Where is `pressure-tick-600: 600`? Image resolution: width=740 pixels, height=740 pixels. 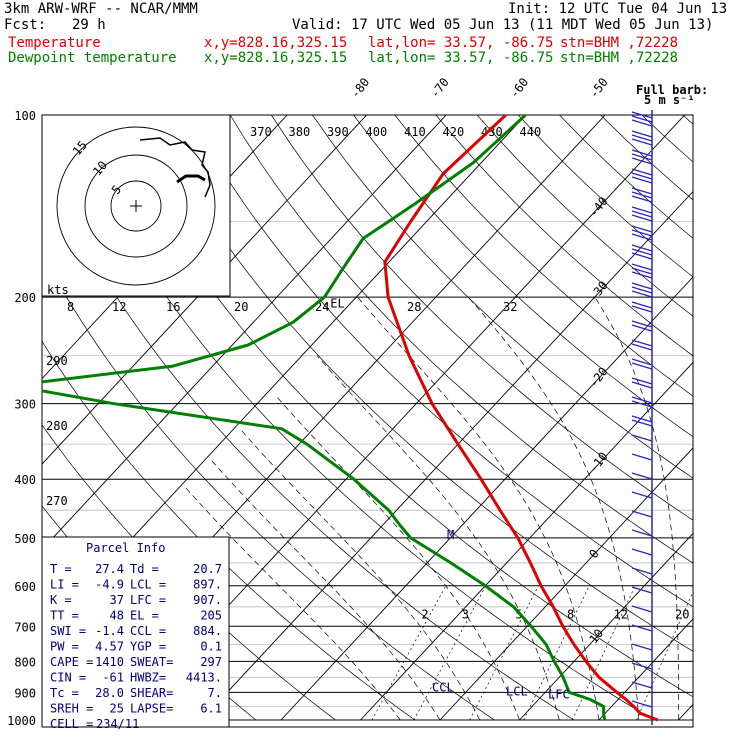 pressure-tick-600: 600 is located at coordinates (25, 587).